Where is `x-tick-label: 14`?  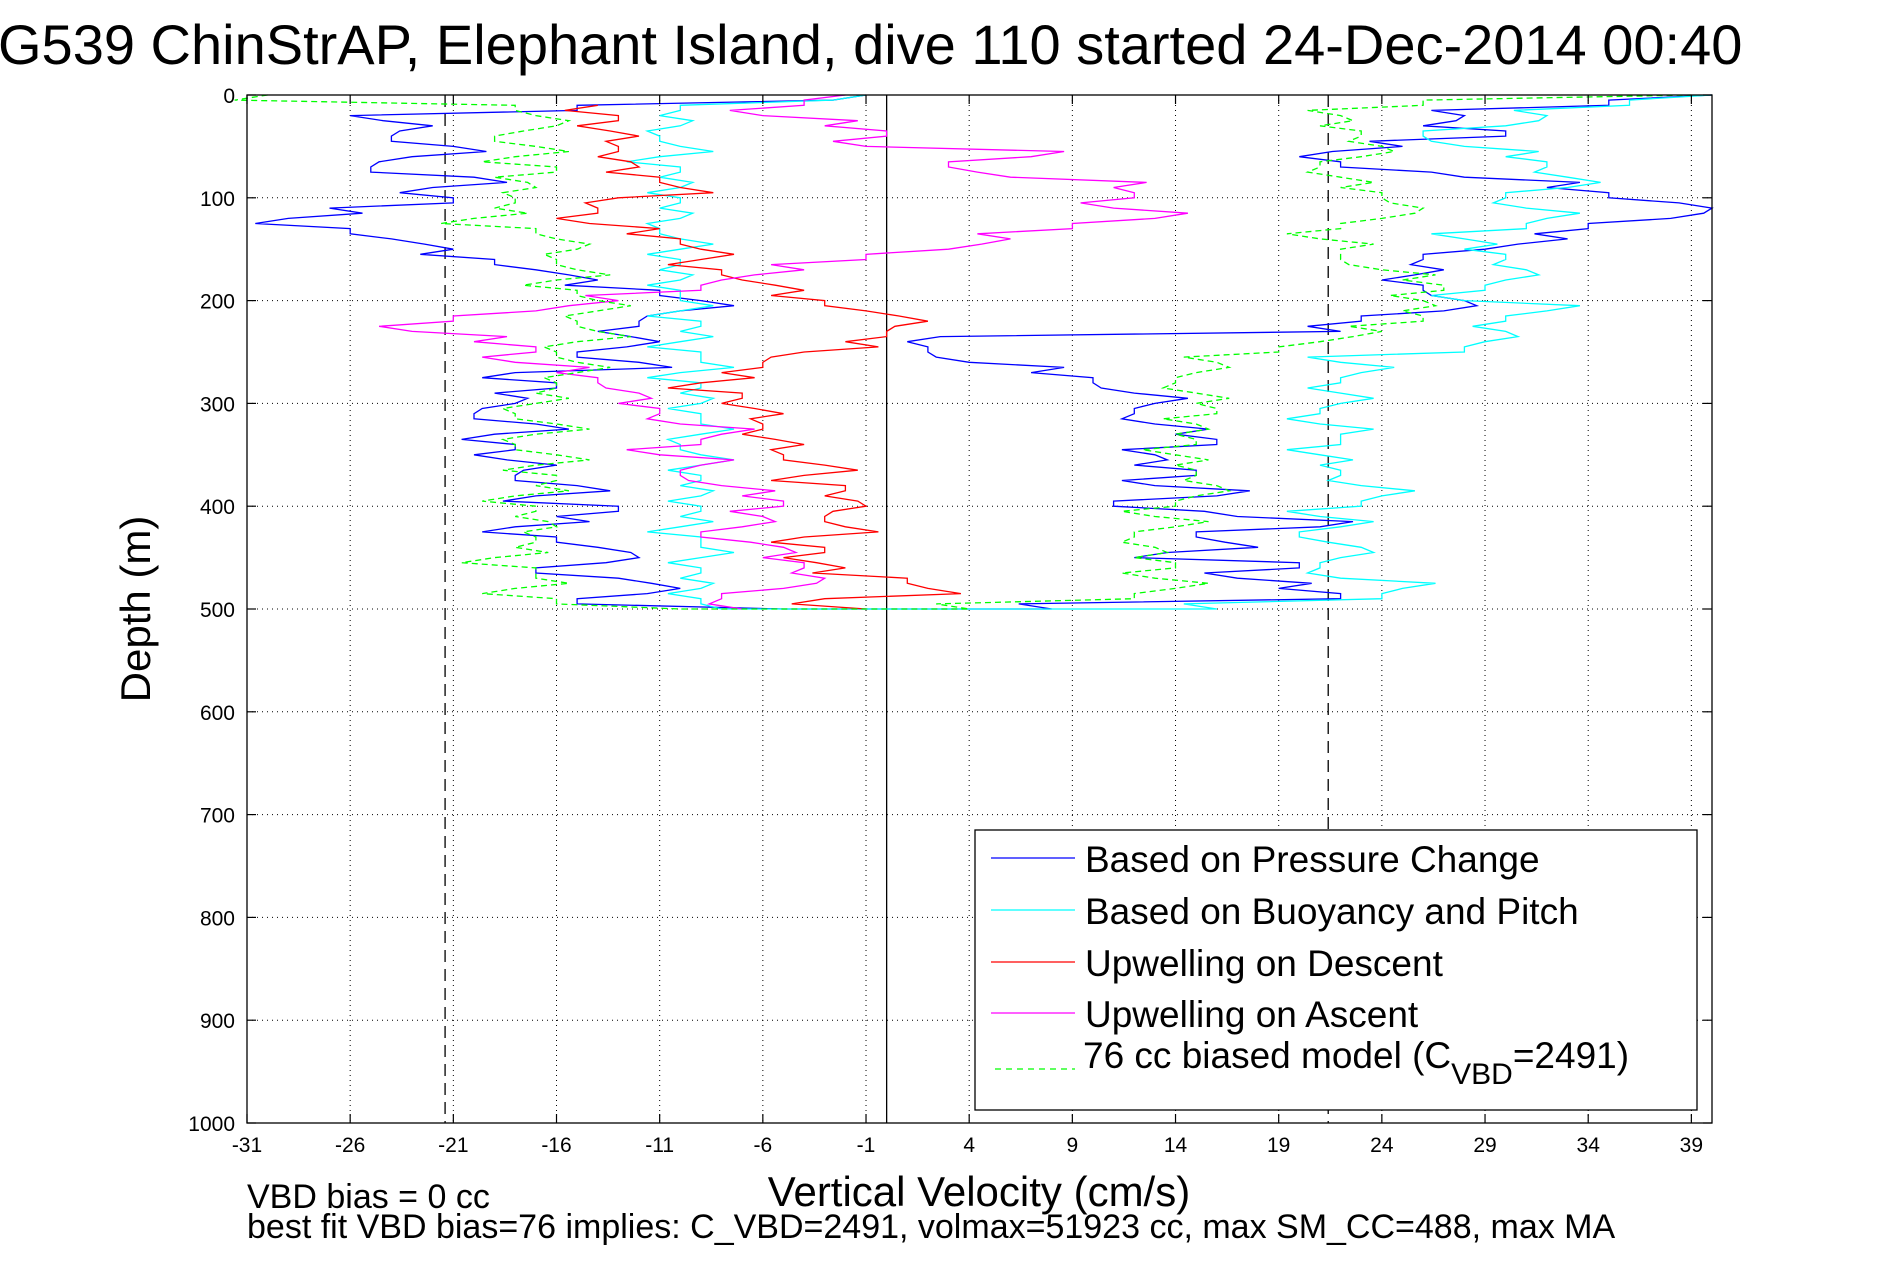
x-tick-label: 14 is located at coordinates (1176, 1145).